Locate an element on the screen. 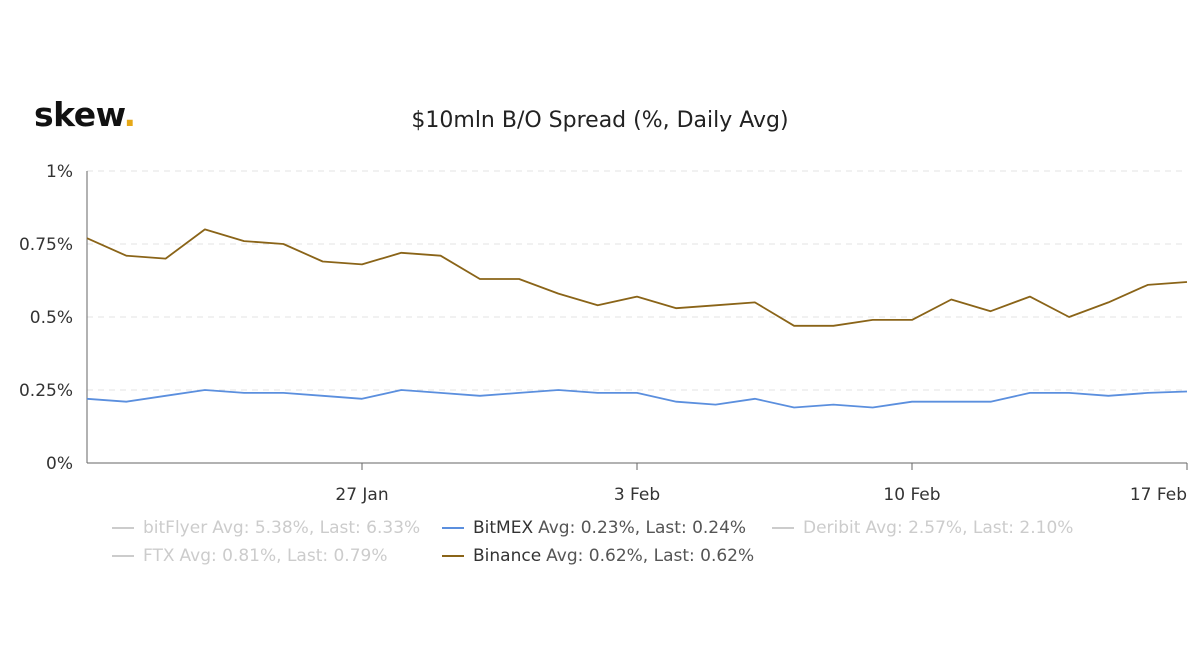  series-line-binance is located at coordinates (637, 277).